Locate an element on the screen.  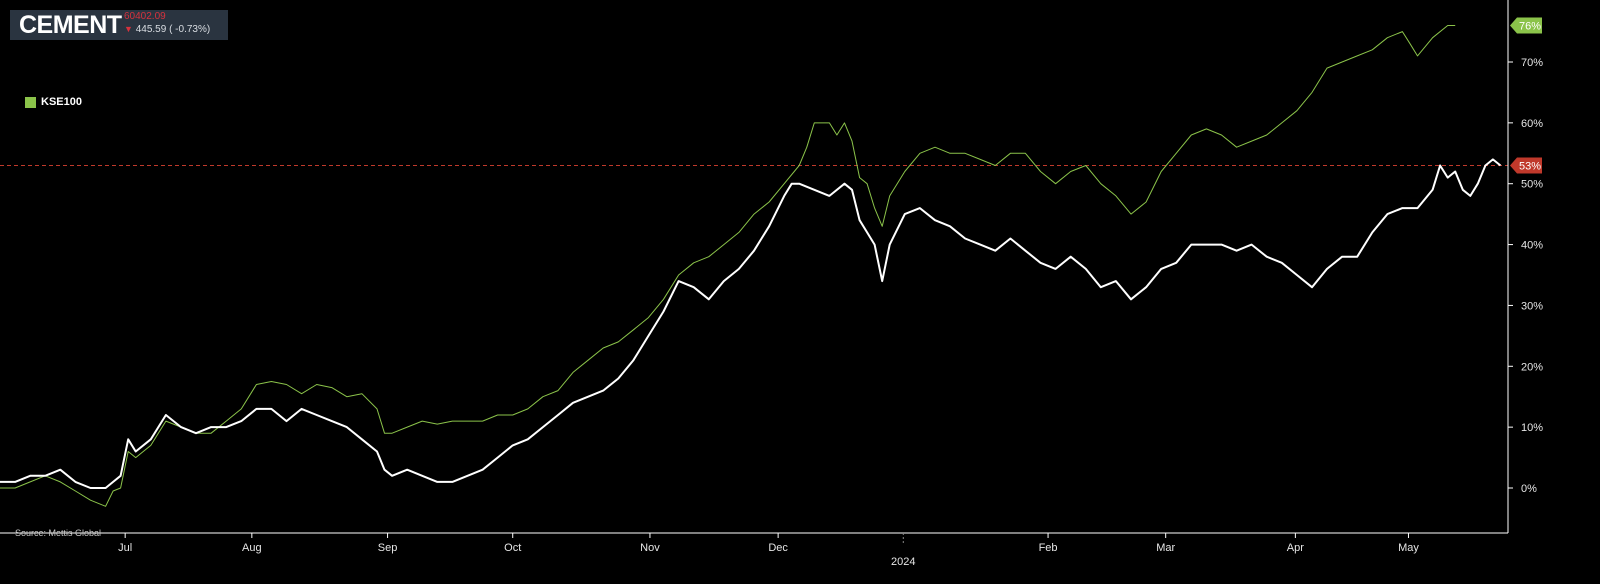
x-tick-label: Jul is located at coordinates (125, 548).